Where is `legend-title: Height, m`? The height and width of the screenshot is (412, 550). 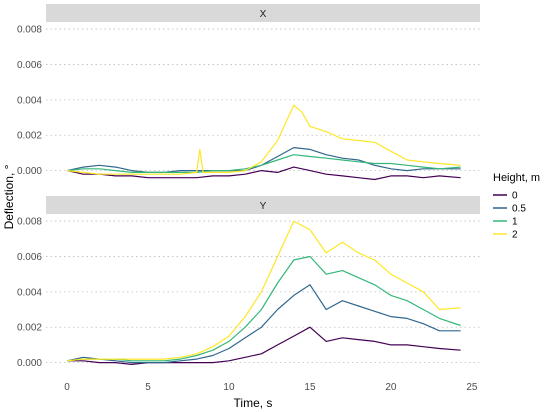
legend-title: Height, m is located at coordinates (516, 178).